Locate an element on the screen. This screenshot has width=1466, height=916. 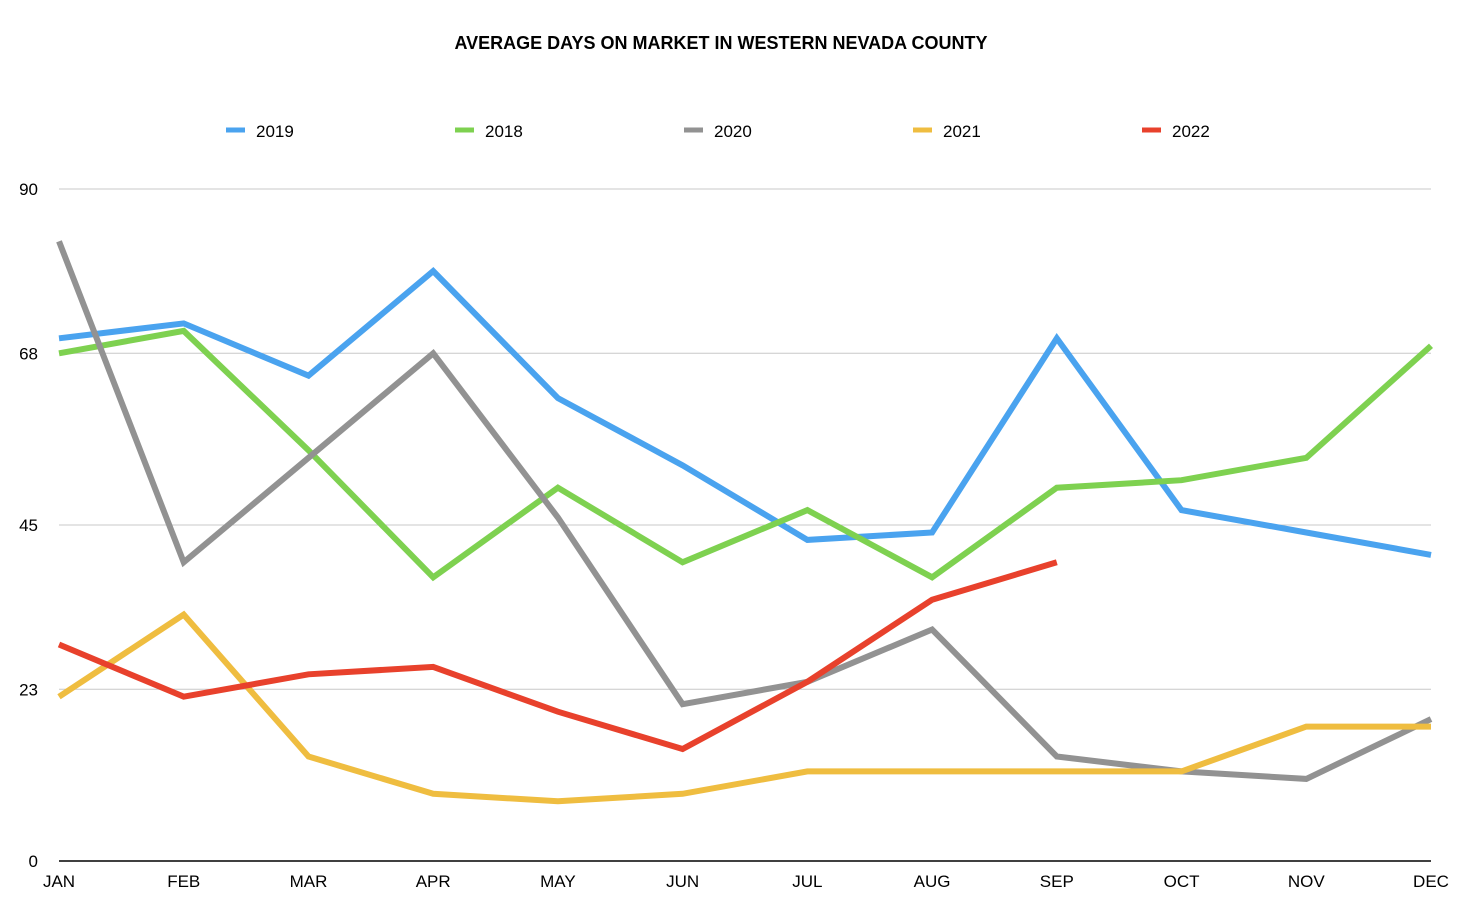
y-tick-label: 45 is located at coordinates (28, 525).